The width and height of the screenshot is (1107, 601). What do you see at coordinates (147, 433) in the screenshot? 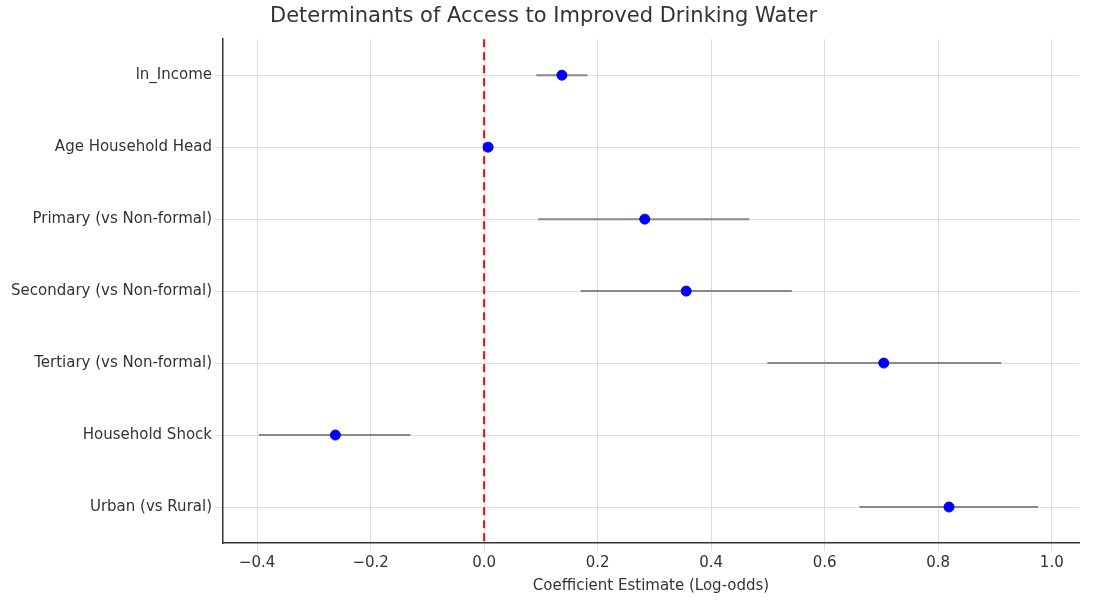
I see `y-tick-label: Household Shock` at bounding box center [147, 433].